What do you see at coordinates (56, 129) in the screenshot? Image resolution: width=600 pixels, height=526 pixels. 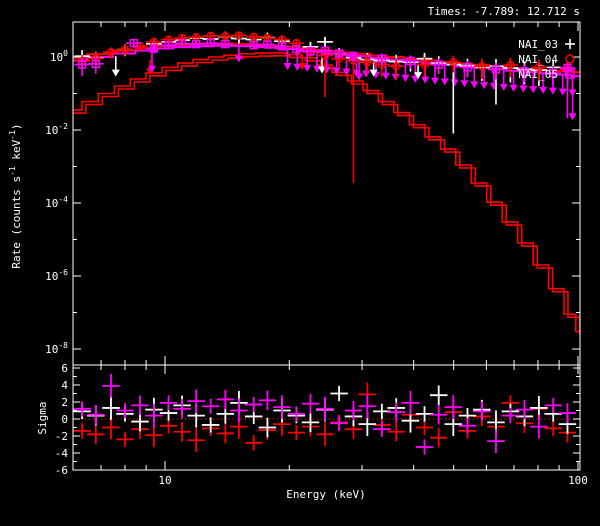 I see `rate-tick-label: 10⁻²` at bounding box center [56, 129].